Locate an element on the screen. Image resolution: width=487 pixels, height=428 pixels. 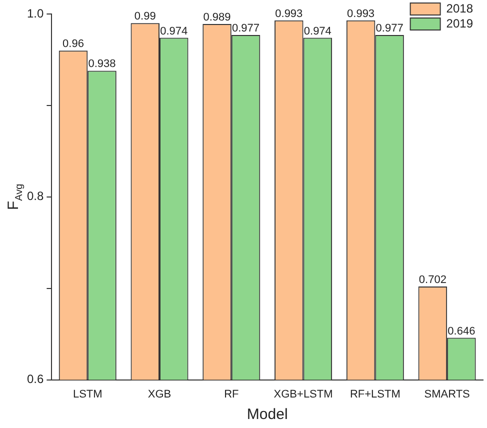
x-axis-title: Model is located at coordinates (267, 415).